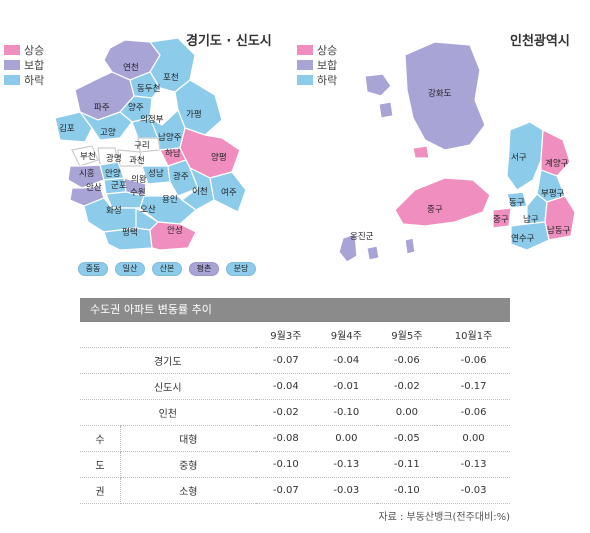 The height and width of the screenshot is (533, 590). I want to click on col-header: 10월1주, so click(473, 335).